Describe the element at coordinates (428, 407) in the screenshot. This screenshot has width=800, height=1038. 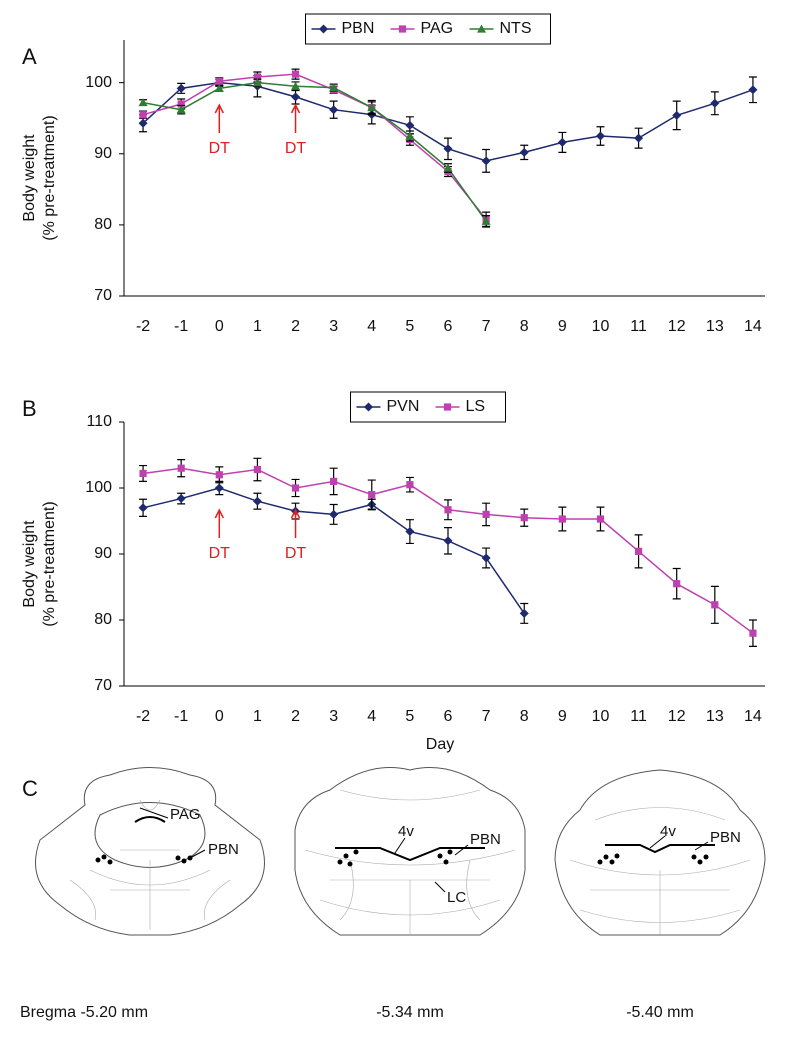
I see `legend: PVN LS` at that location.